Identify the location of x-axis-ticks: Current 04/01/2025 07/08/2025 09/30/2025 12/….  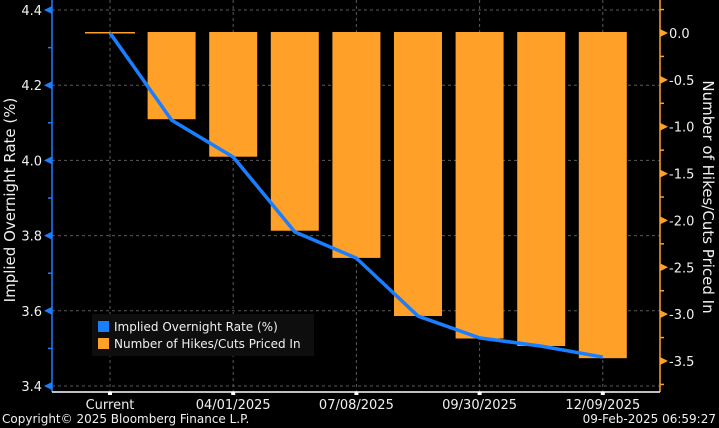
(363, 402).